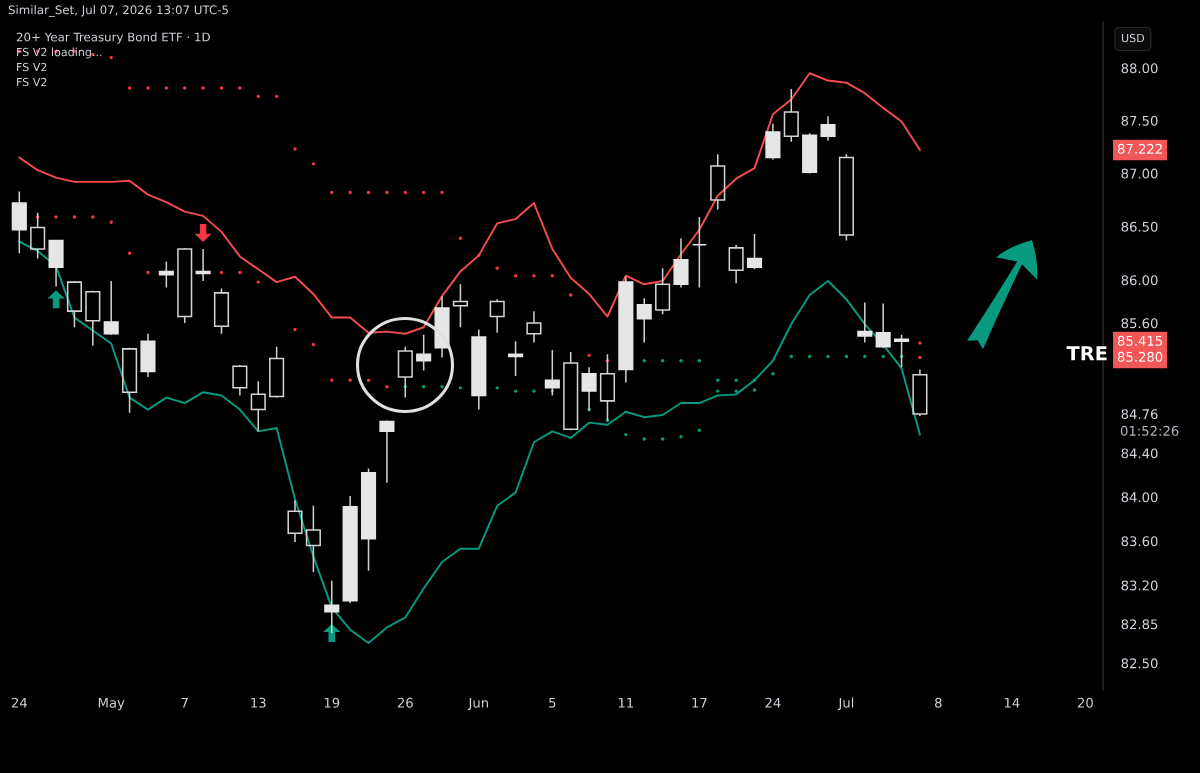  What do you see at coordinates (1139, 323) in the screenshot?
I see `y-tick-label: 85.60` at bounding box center [1139, 323].